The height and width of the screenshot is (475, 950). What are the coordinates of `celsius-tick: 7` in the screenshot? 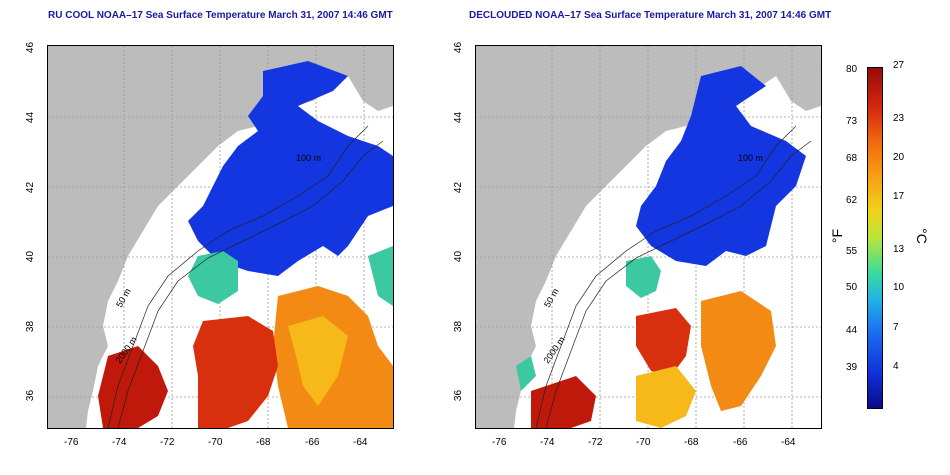 It's located at (896, 327).